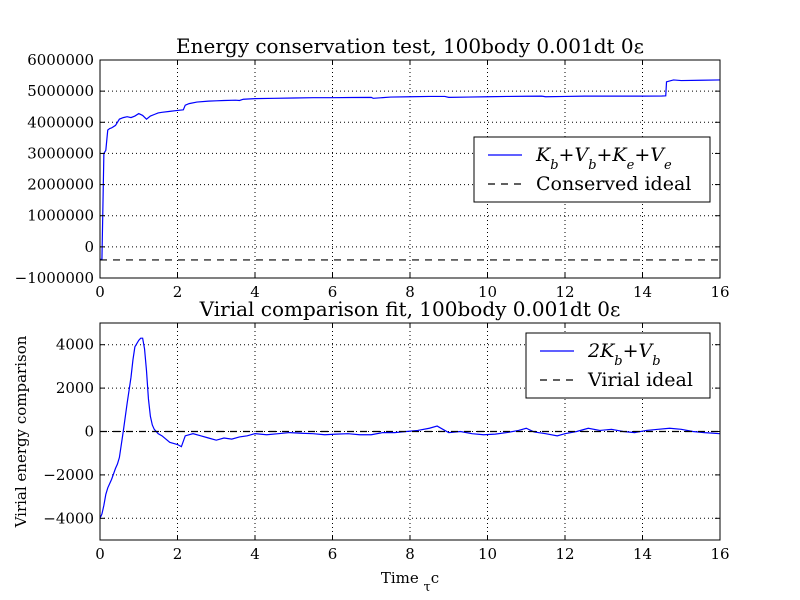  I want to click on label-subscript: τ, so click(427, 587).